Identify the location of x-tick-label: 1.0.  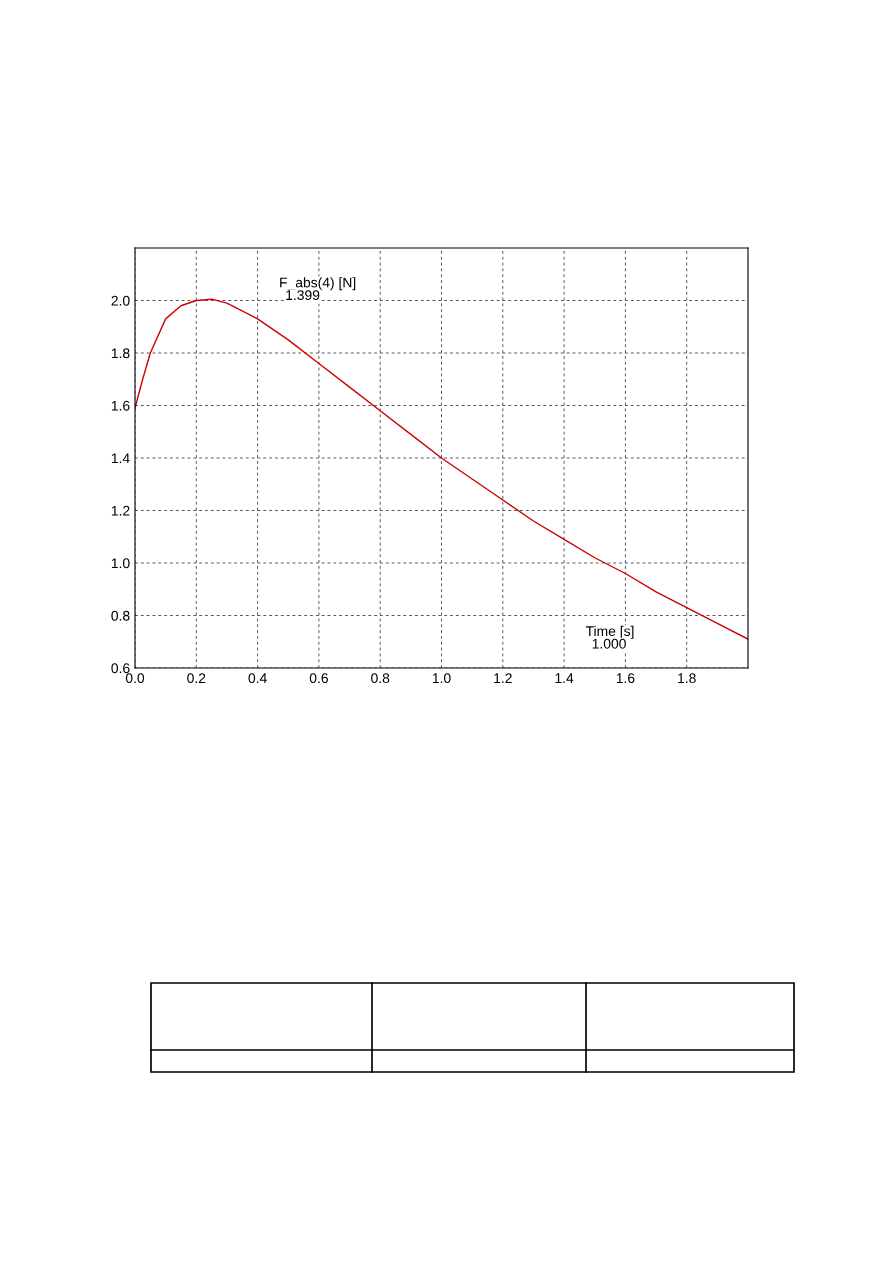
(441, 678).